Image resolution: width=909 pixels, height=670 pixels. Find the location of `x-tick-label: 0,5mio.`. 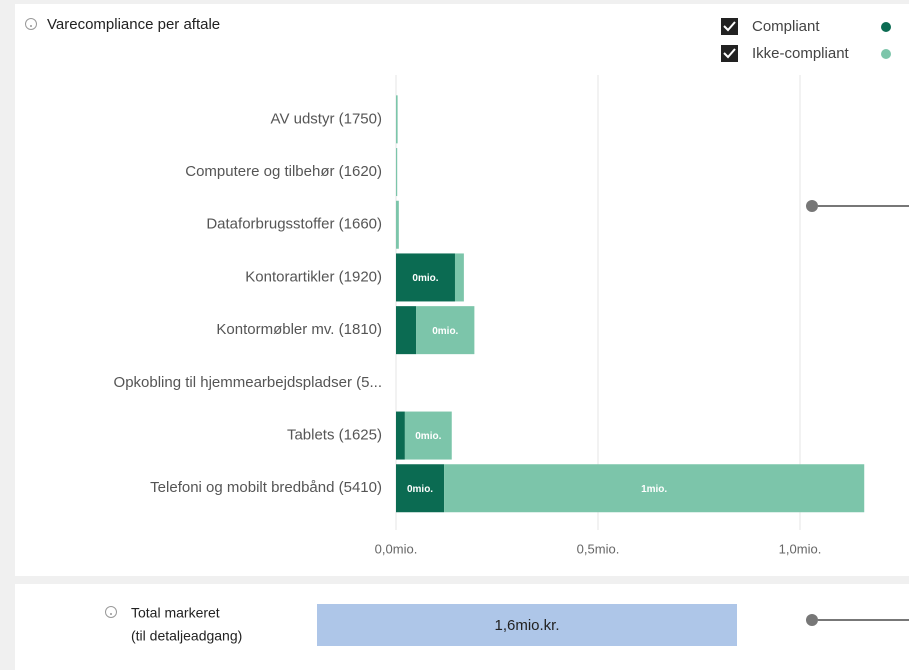

x-tick-label: 0,5mio. is located at coordinates (598, 548).